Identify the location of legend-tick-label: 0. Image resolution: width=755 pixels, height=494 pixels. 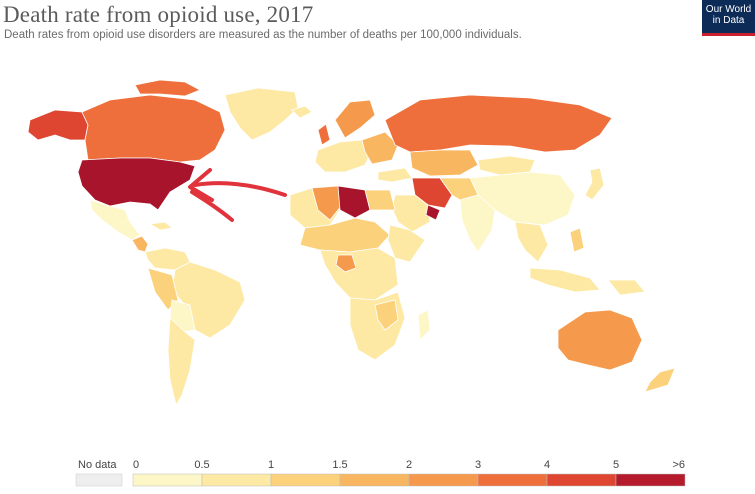
(136, 465).